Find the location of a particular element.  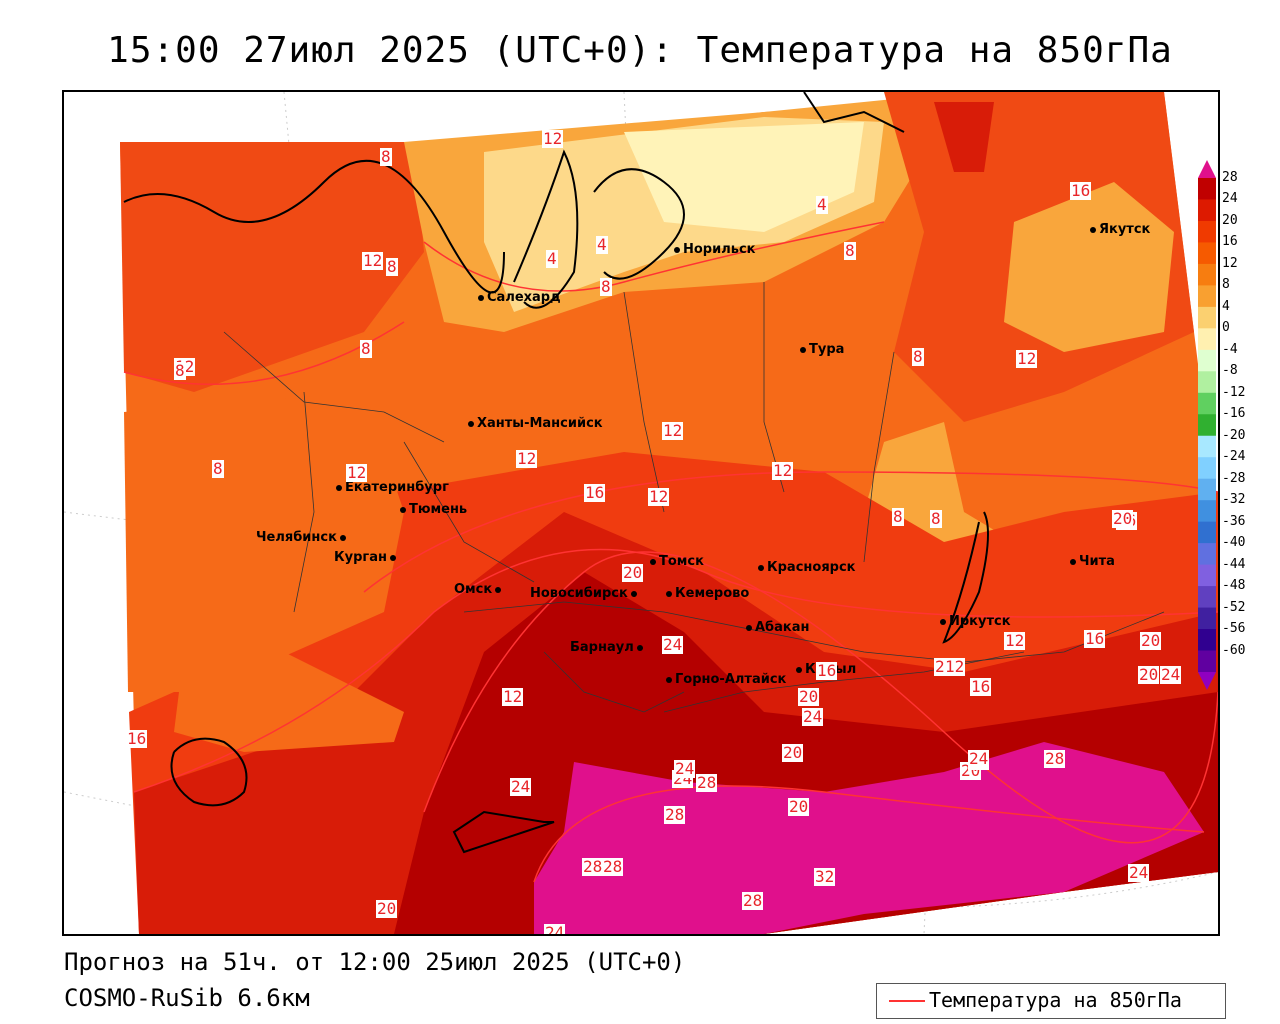

city-yekaterinburg: Екатеринбург is located at coordinates (392, 487).